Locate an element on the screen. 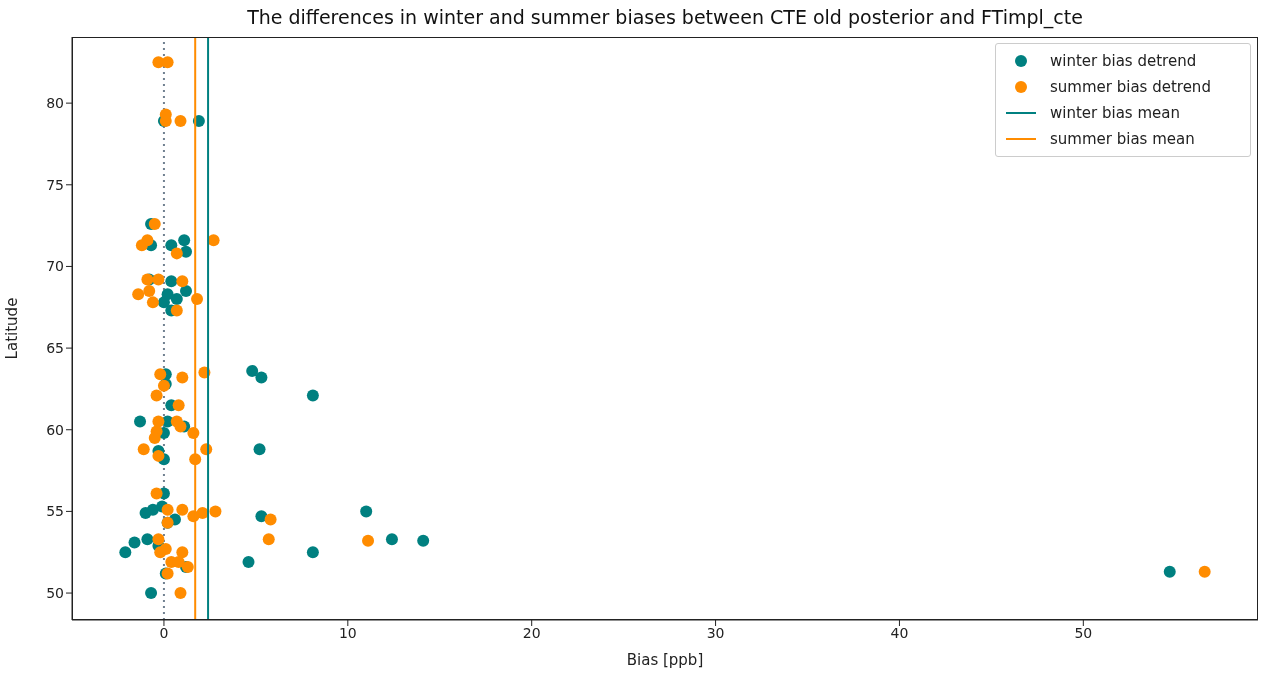 This screenshot has width=1269, height=677. y-tick-label: 60 is located at coordinates (55, 429).